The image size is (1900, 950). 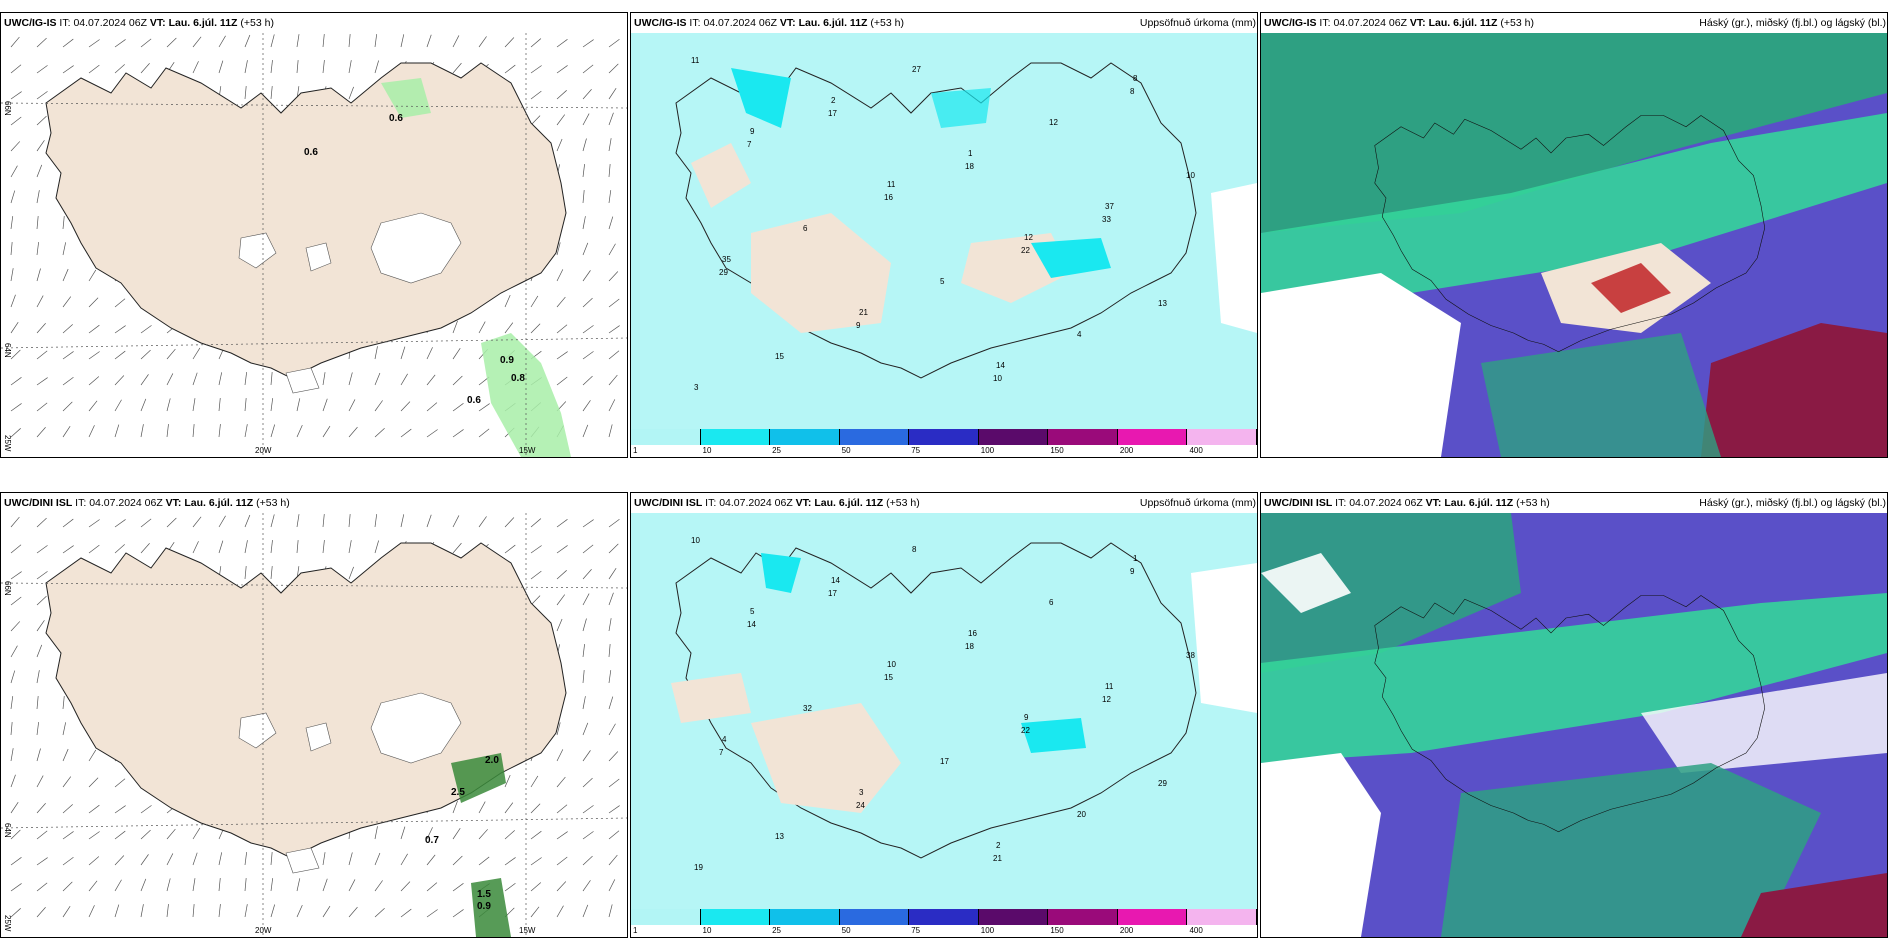 I want to click on lat-label: 25W, so click(x=7, y=443).